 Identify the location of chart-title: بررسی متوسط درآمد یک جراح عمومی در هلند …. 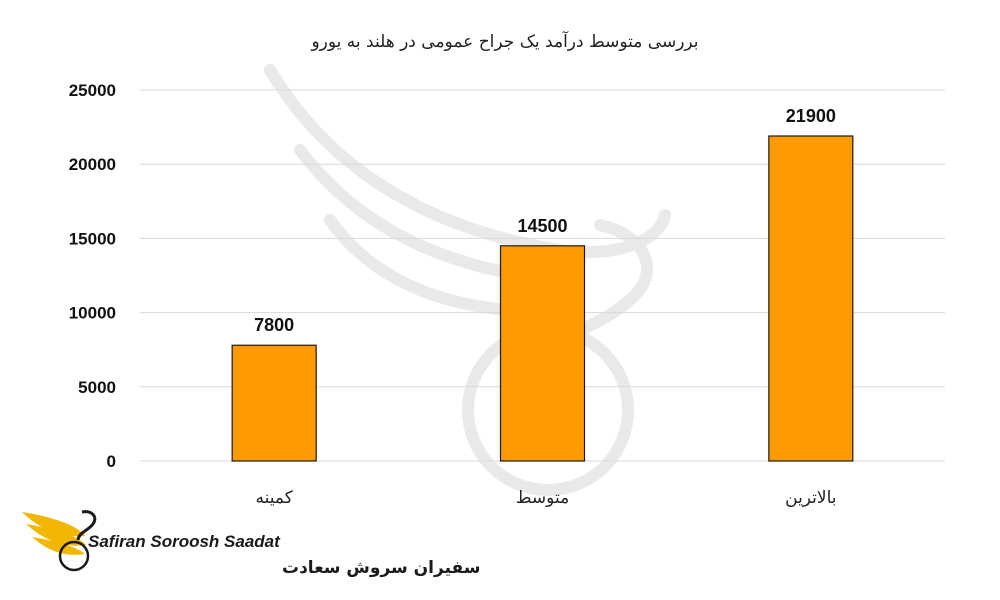
(504, 41).